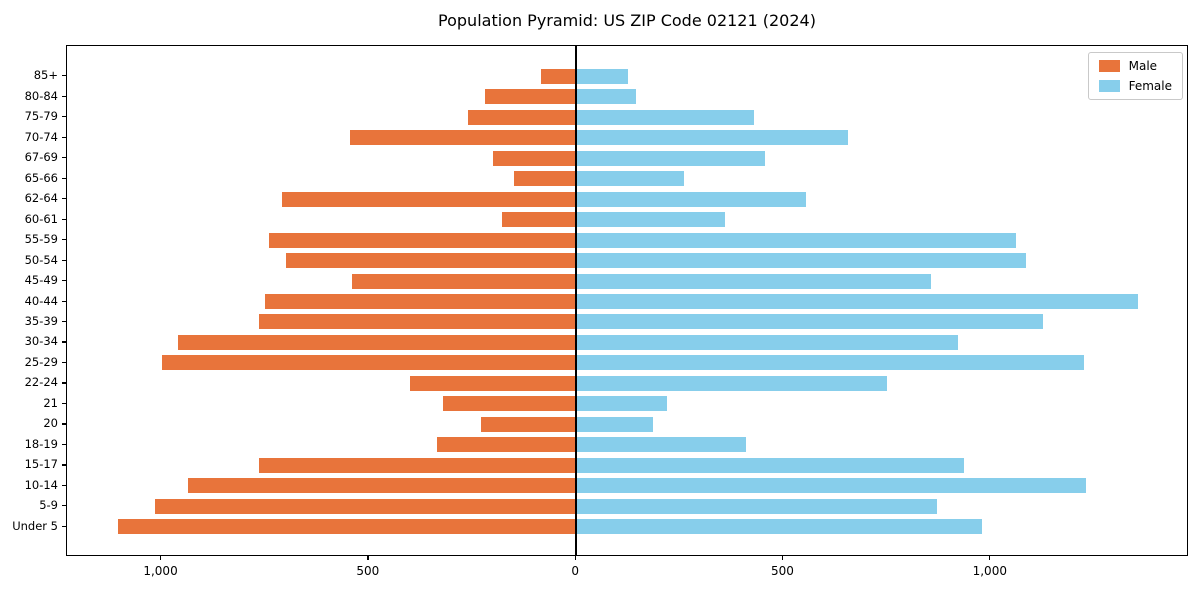 This screenshot has width=1200, height=600. I want to click on y-axis-label: 75-79, so click(41, 116).